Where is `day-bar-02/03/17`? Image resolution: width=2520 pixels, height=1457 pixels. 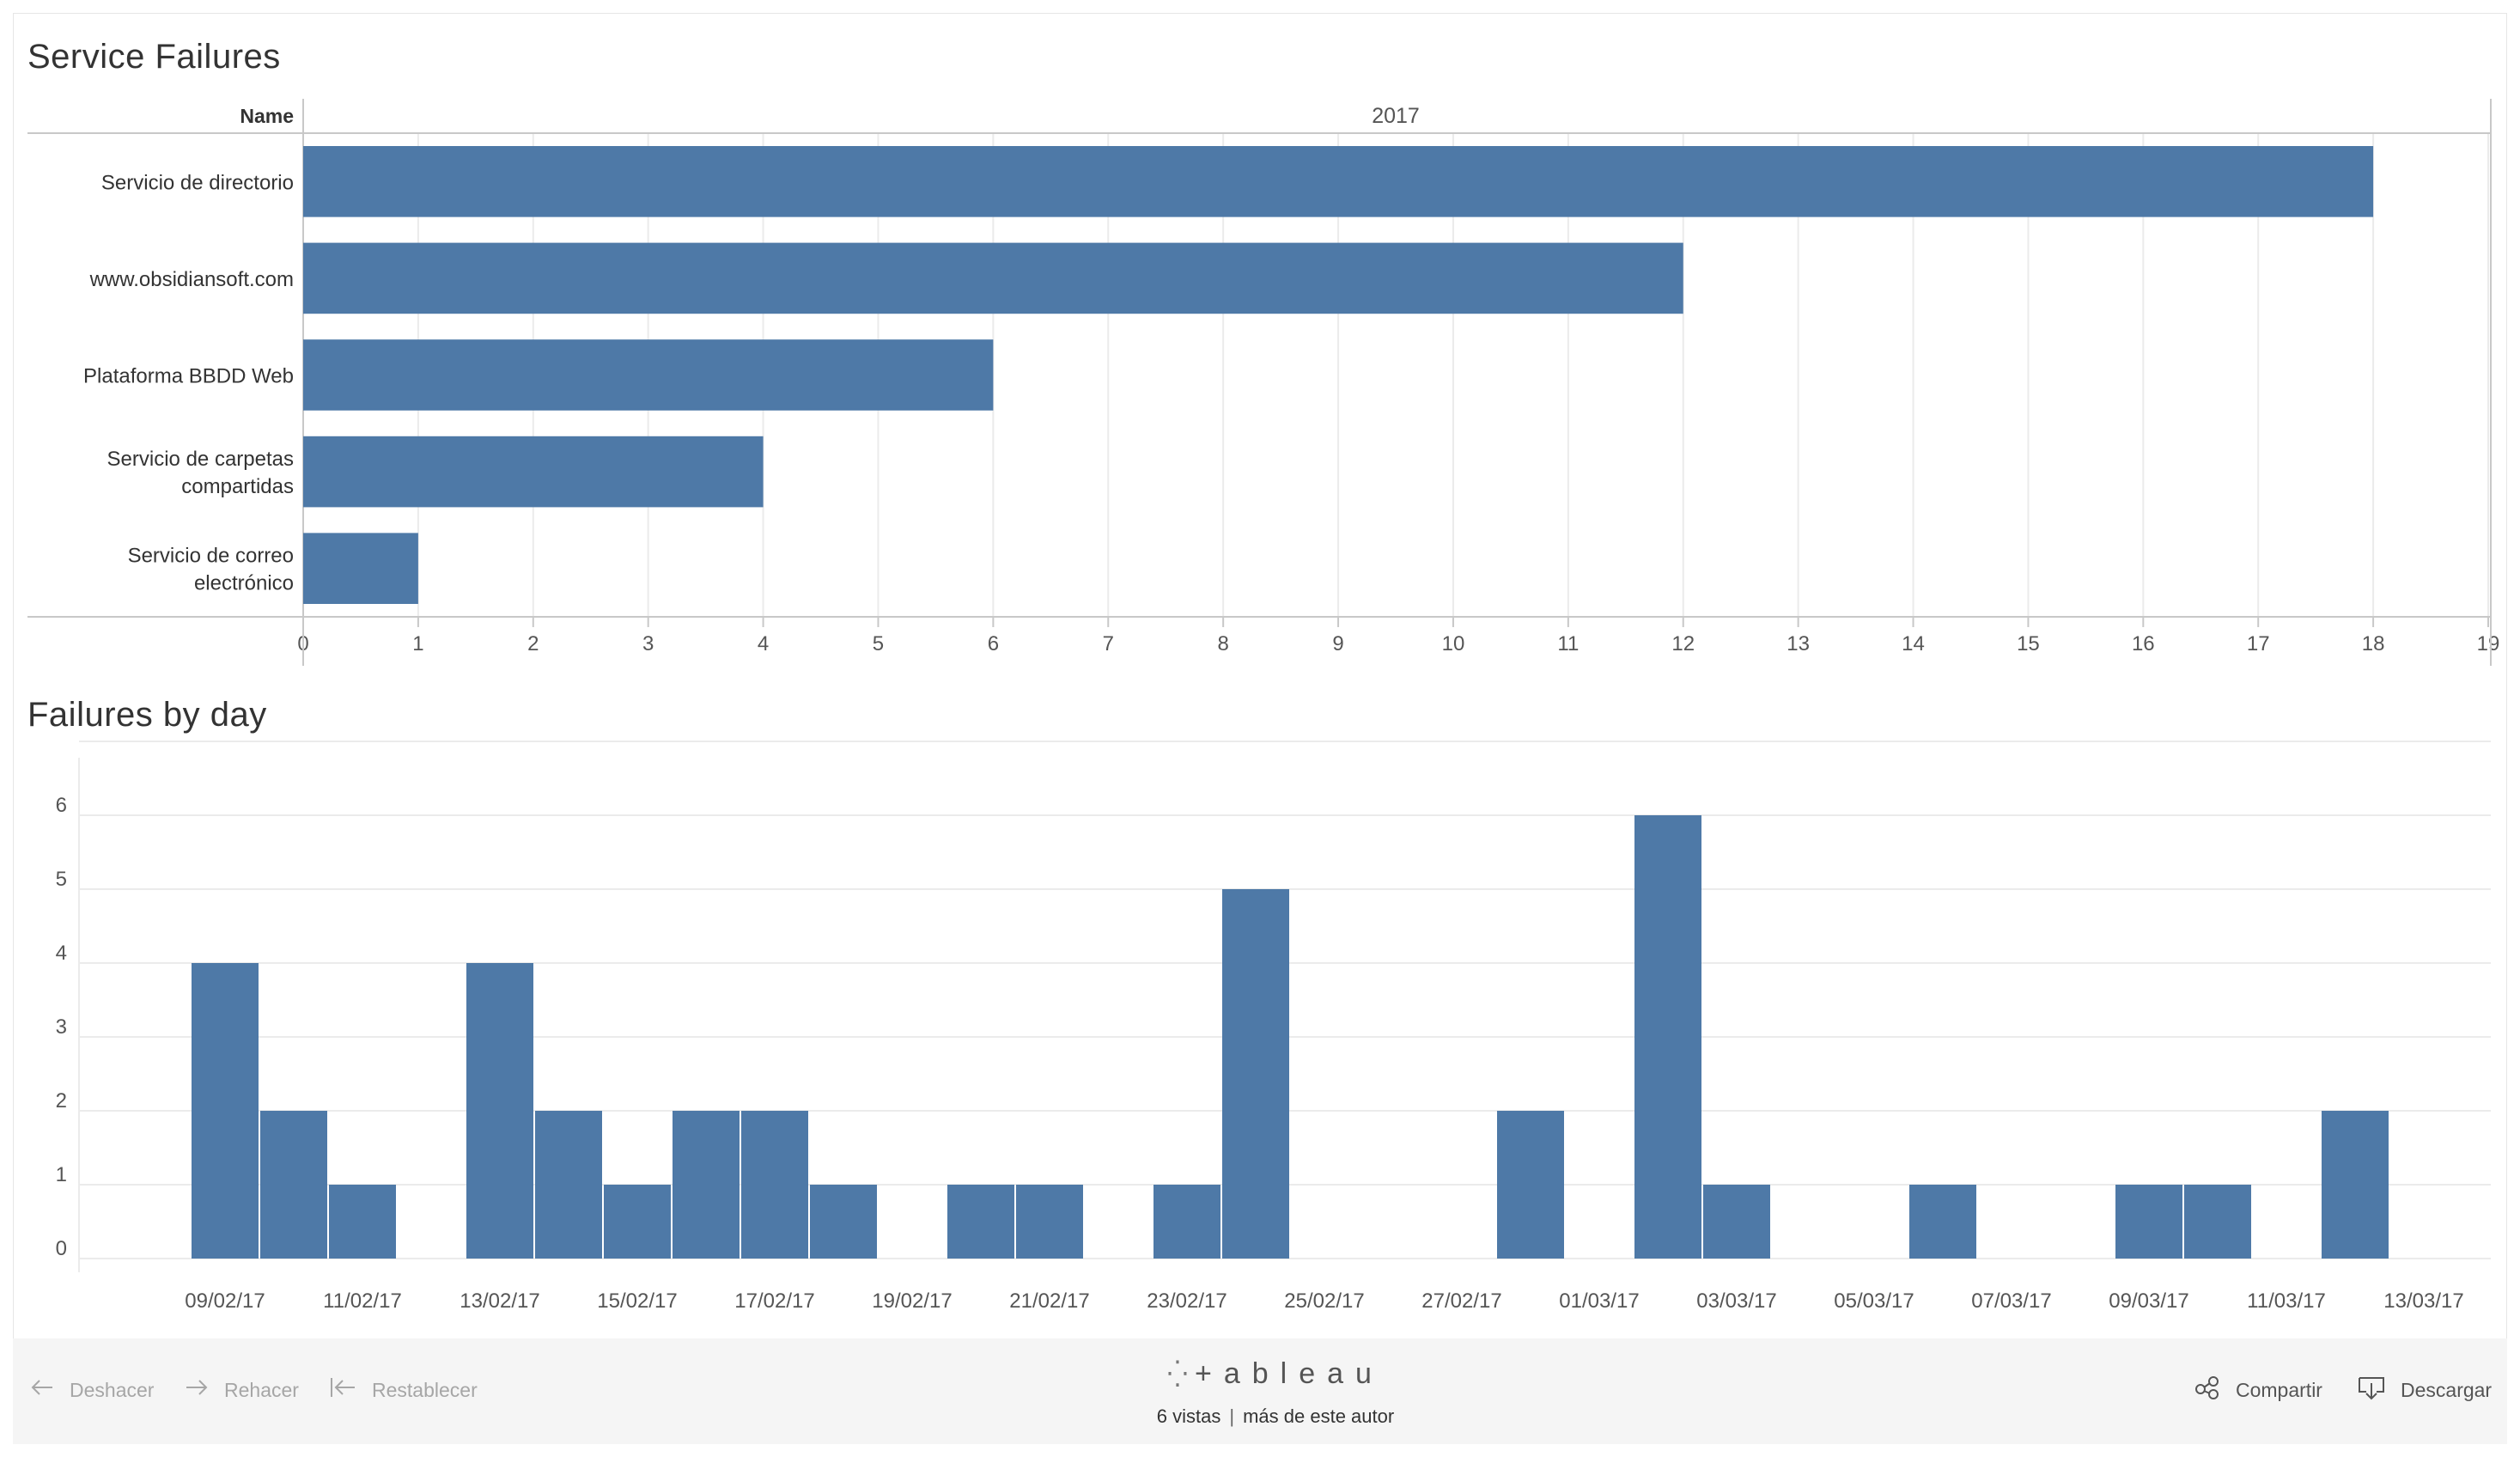
day-bar-02/03/17 is located at coordinates (1668, 1037).